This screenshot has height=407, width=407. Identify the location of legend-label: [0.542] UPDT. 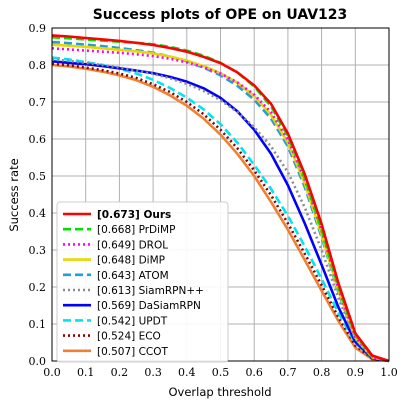
(132, 321).